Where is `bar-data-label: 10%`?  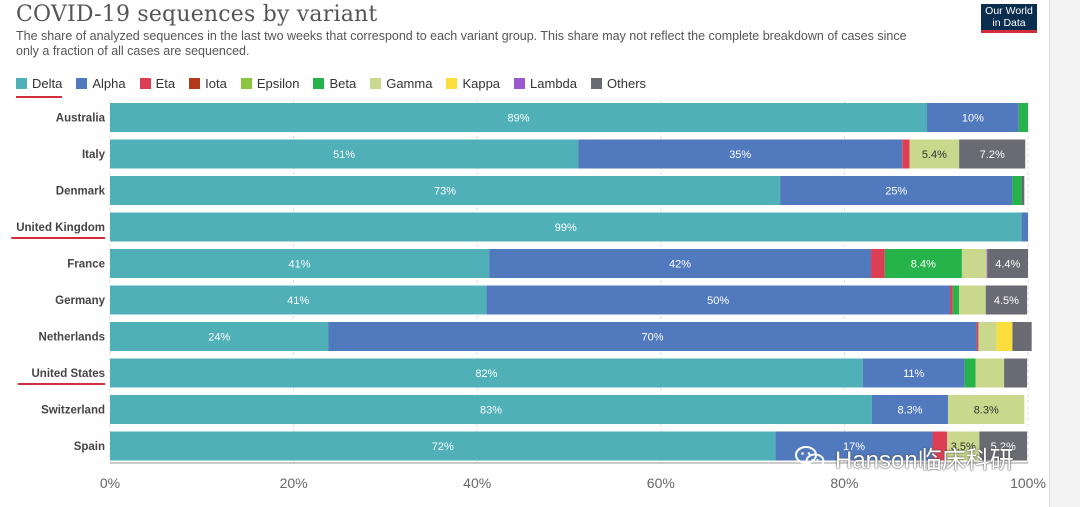 bar-data-label: 10% is located at coordinates (973, 119).